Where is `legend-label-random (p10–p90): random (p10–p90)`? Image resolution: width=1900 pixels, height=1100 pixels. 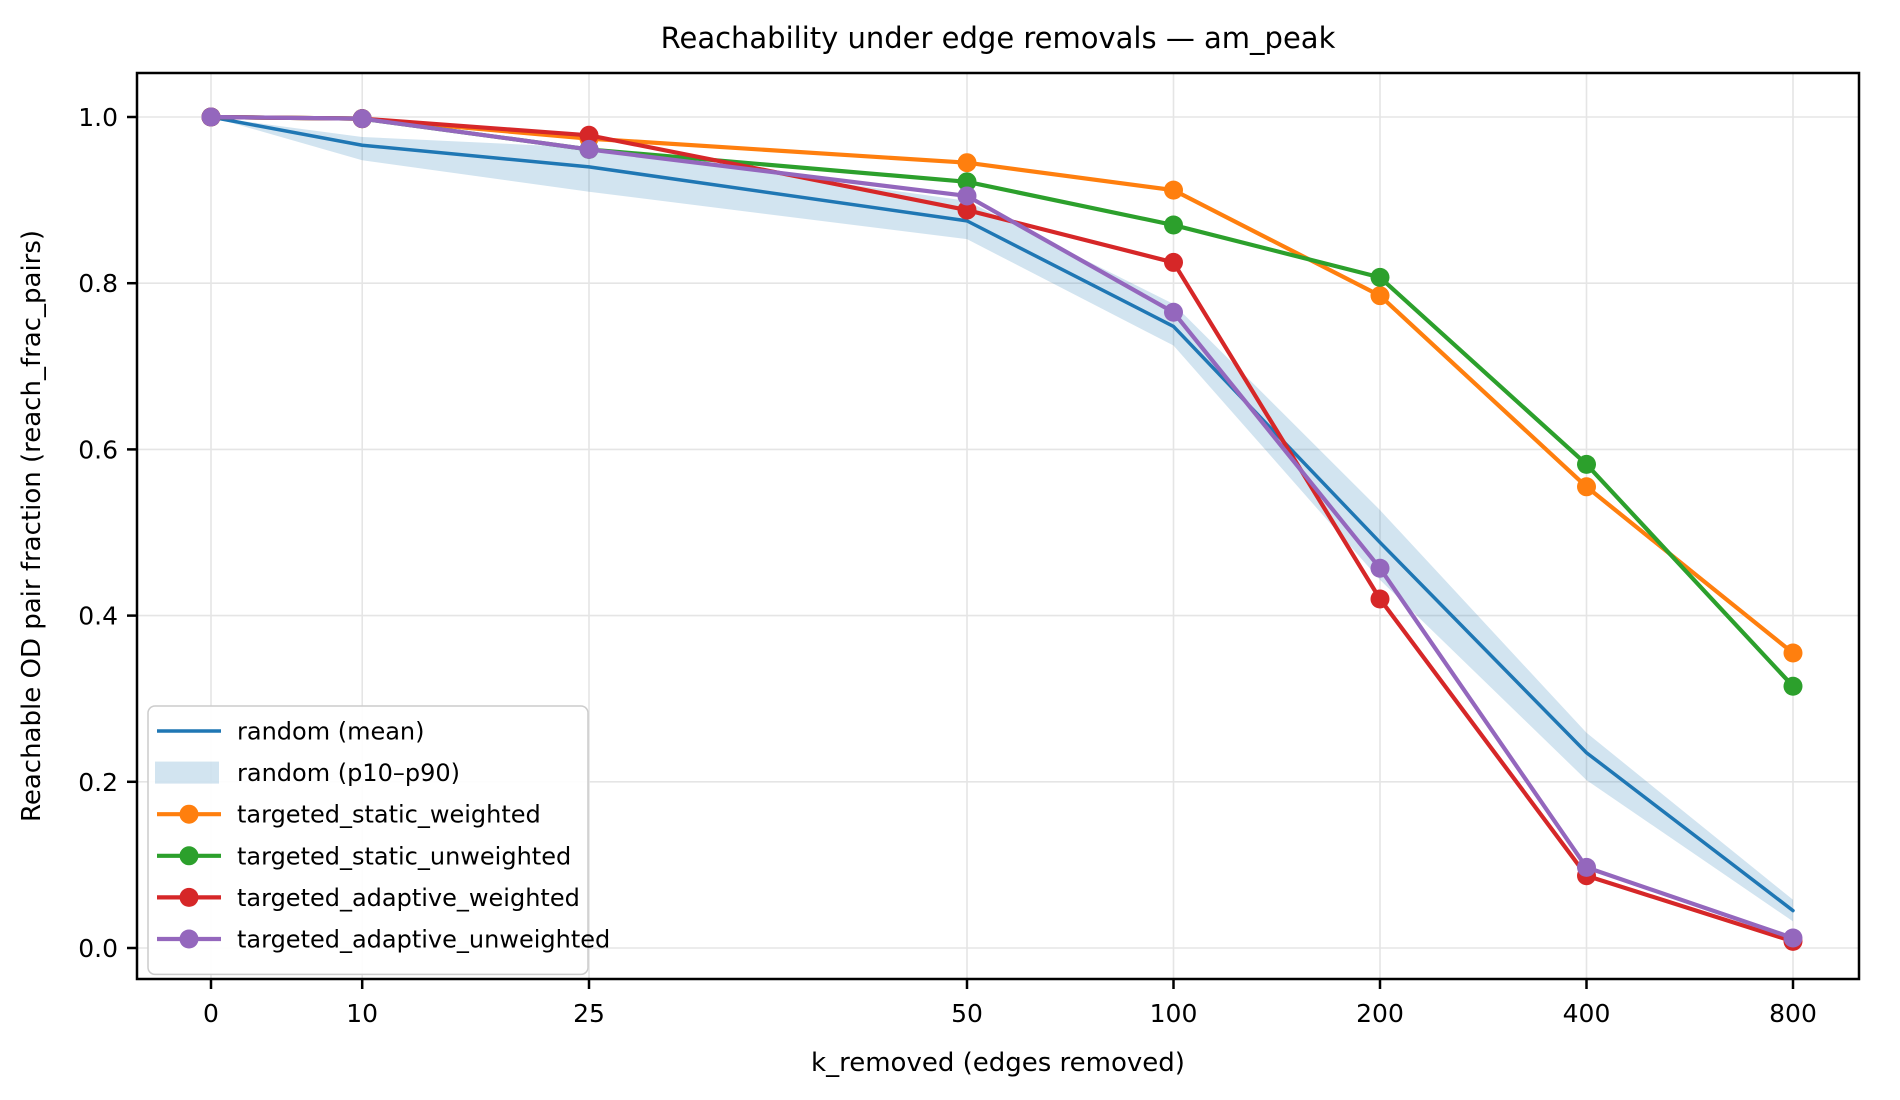 legend-label-random (p10–p90): random (p10–p90) is located at coordinates (348, 773).